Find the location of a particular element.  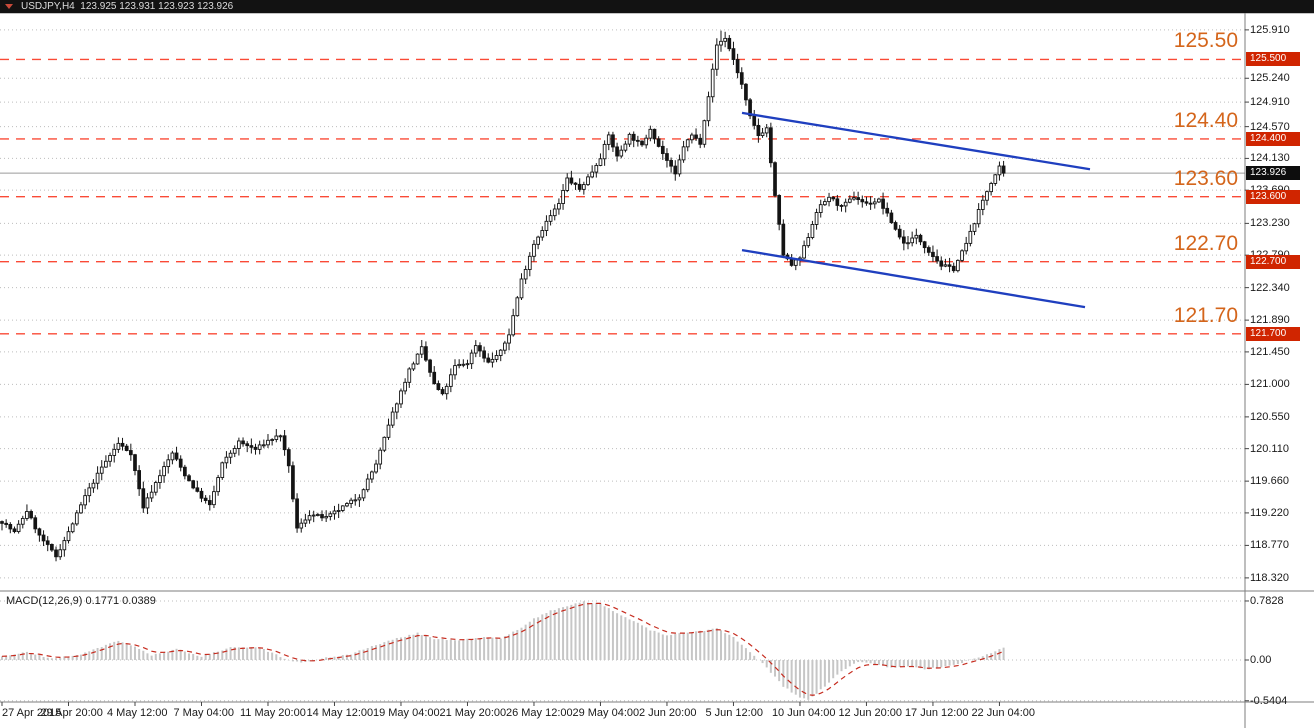

trendline is located at coordinates (913, 278).